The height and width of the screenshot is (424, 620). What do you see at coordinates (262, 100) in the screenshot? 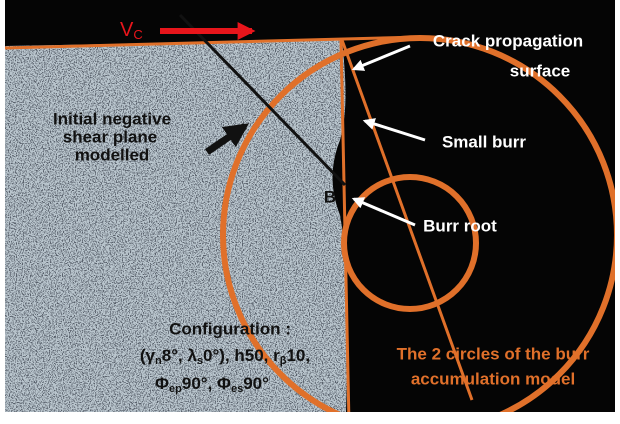
I see `shear-plane-line` at bounding box center [262, 100].